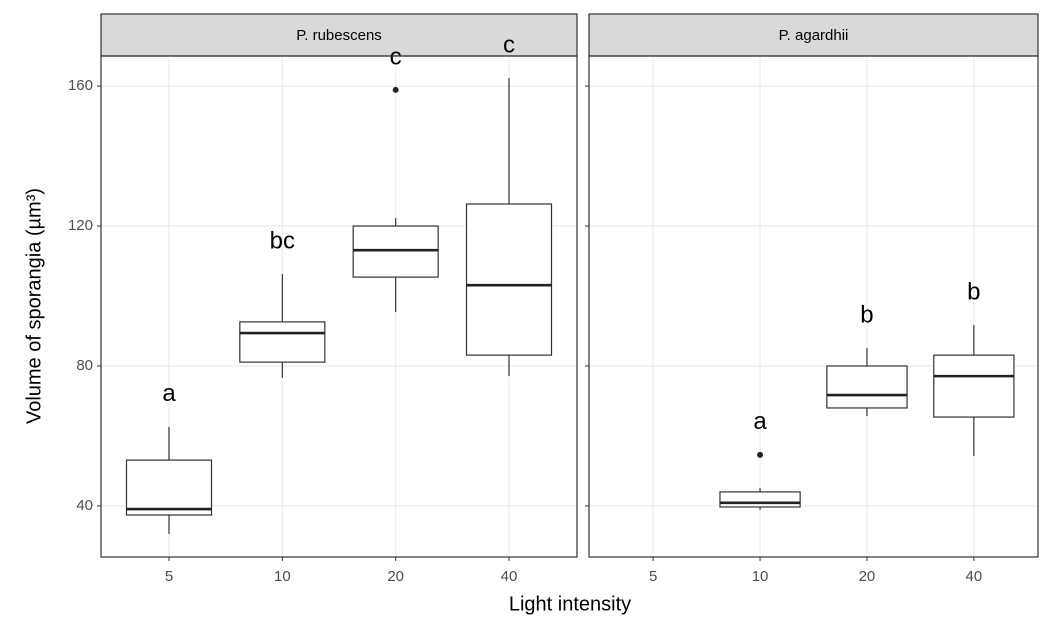 Image resolution: width=1054 pixels, height=619 pixels. I want to click on y-tick-label: 160, so click(80, 85).